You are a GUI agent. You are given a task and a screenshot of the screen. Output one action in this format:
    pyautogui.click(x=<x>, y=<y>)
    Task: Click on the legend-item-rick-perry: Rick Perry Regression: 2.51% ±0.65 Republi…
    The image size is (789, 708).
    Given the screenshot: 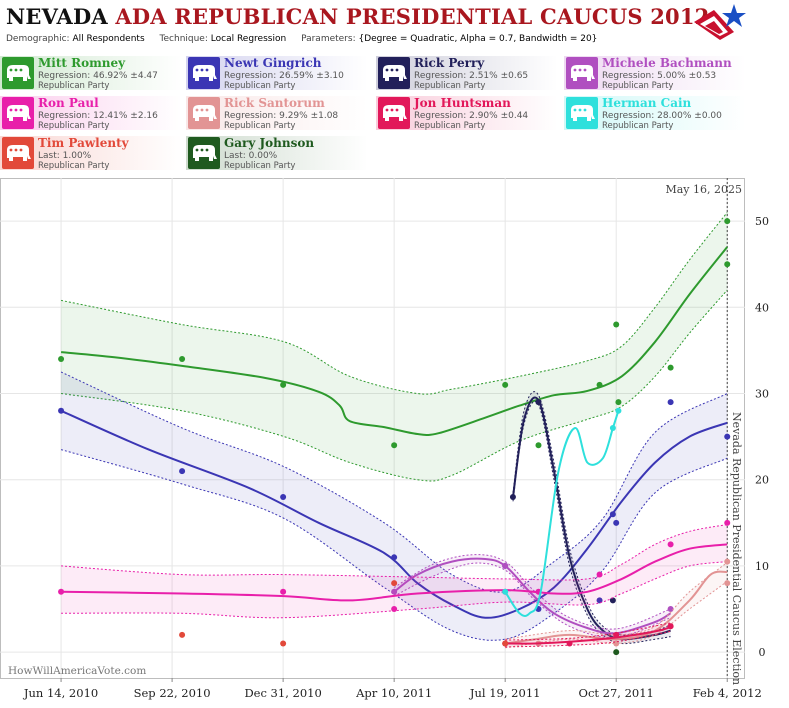 What is the action you would take?
    pyautogui.click(x=467, y=73)
    